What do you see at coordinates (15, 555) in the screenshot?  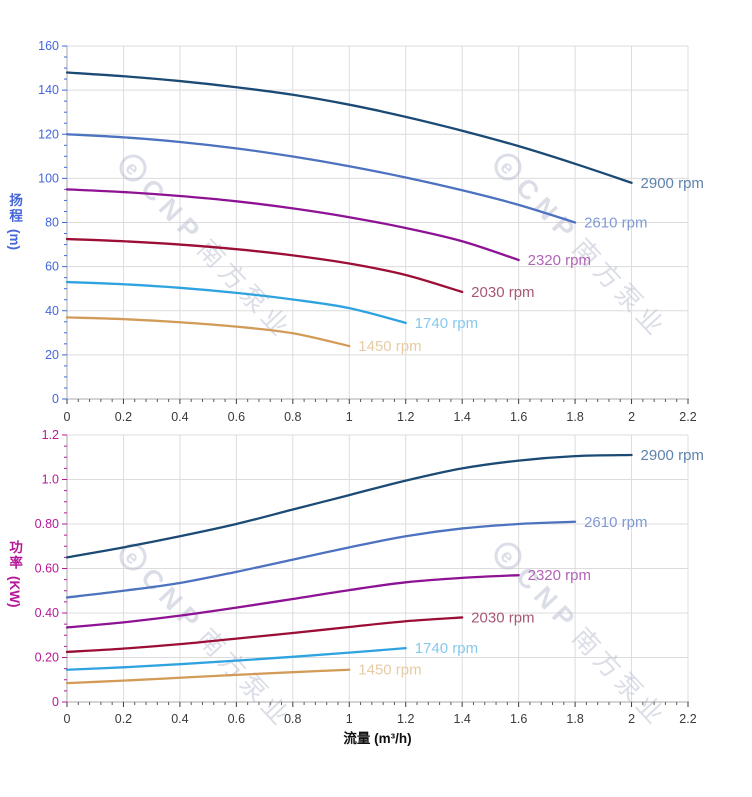 I see `power-axis-title-cn: 功率` at bounding box center [15, 555].